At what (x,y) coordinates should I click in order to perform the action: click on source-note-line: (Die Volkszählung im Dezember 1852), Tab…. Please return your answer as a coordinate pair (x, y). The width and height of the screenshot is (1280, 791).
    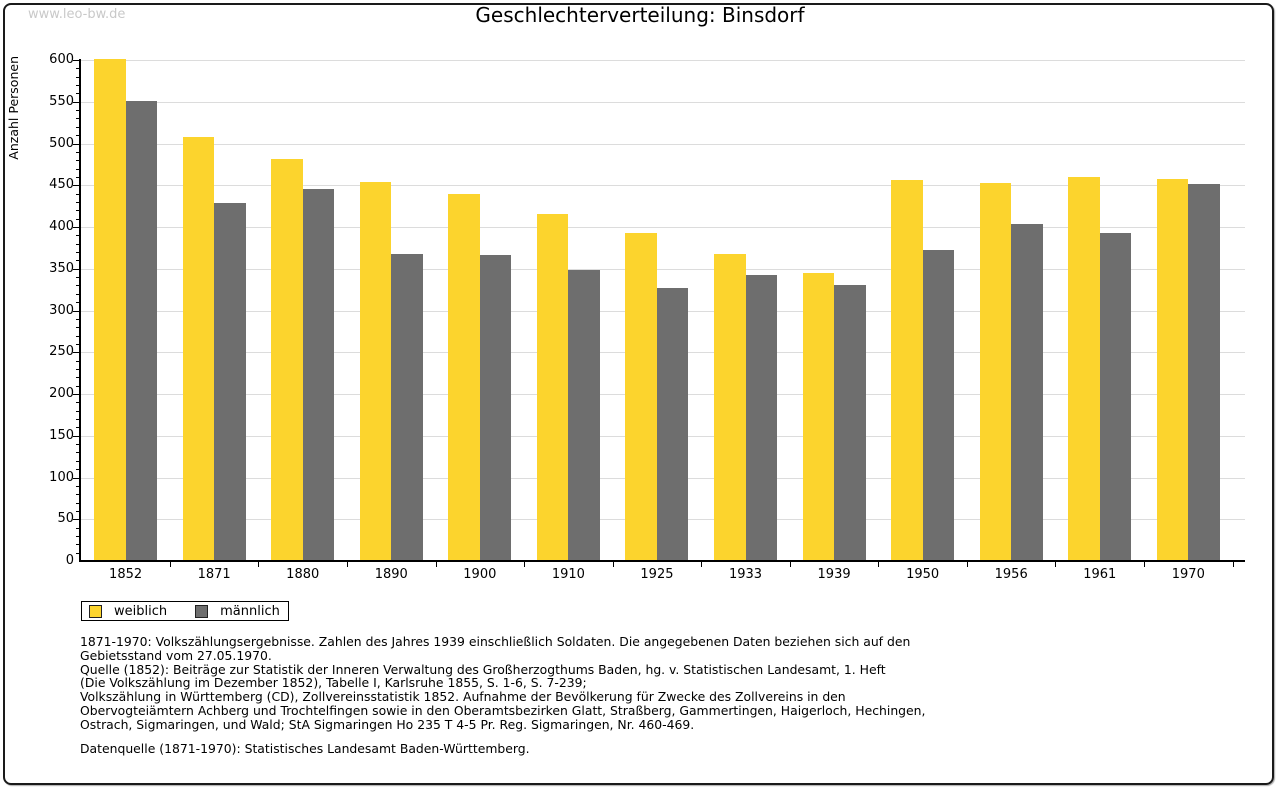
    Looking at the image, I should click on (333, 683).